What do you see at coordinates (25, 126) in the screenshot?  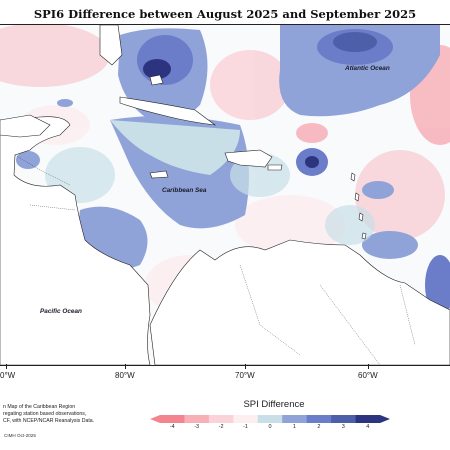 I see `yucatan` at bounding box center [25, 126].